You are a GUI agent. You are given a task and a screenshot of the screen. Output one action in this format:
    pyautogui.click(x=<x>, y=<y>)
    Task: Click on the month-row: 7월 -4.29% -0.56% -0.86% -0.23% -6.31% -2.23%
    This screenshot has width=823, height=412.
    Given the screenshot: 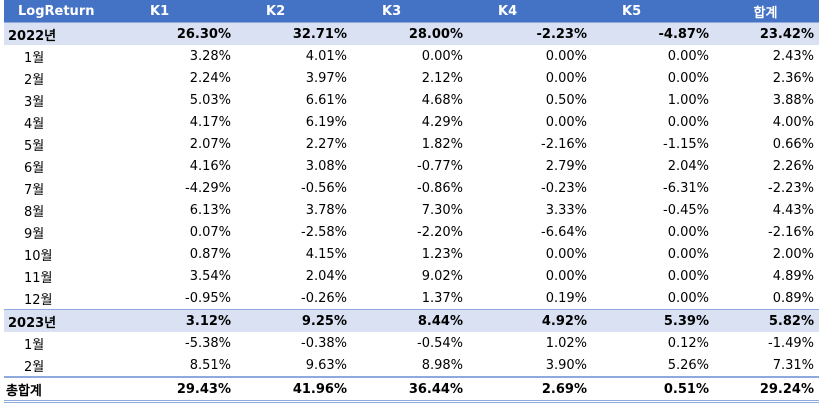 What is the action you would take?
    pyautogui.click(x=411, y=188)
    